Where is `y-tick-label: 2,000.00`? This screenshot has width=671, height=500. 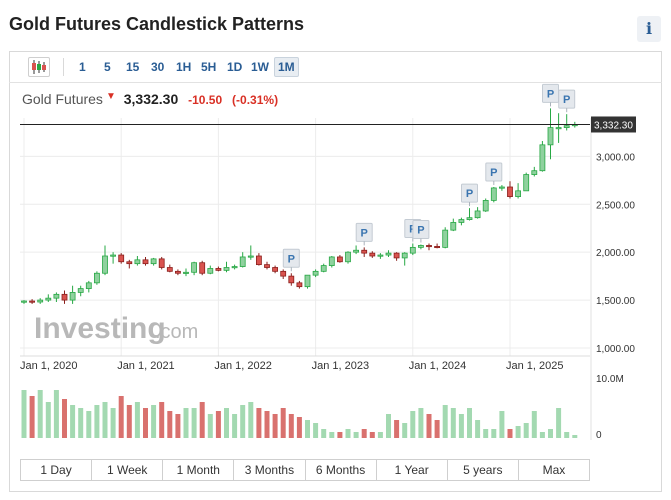
y-tick-label: 2,000.00 is located at coordinates (615, 253).